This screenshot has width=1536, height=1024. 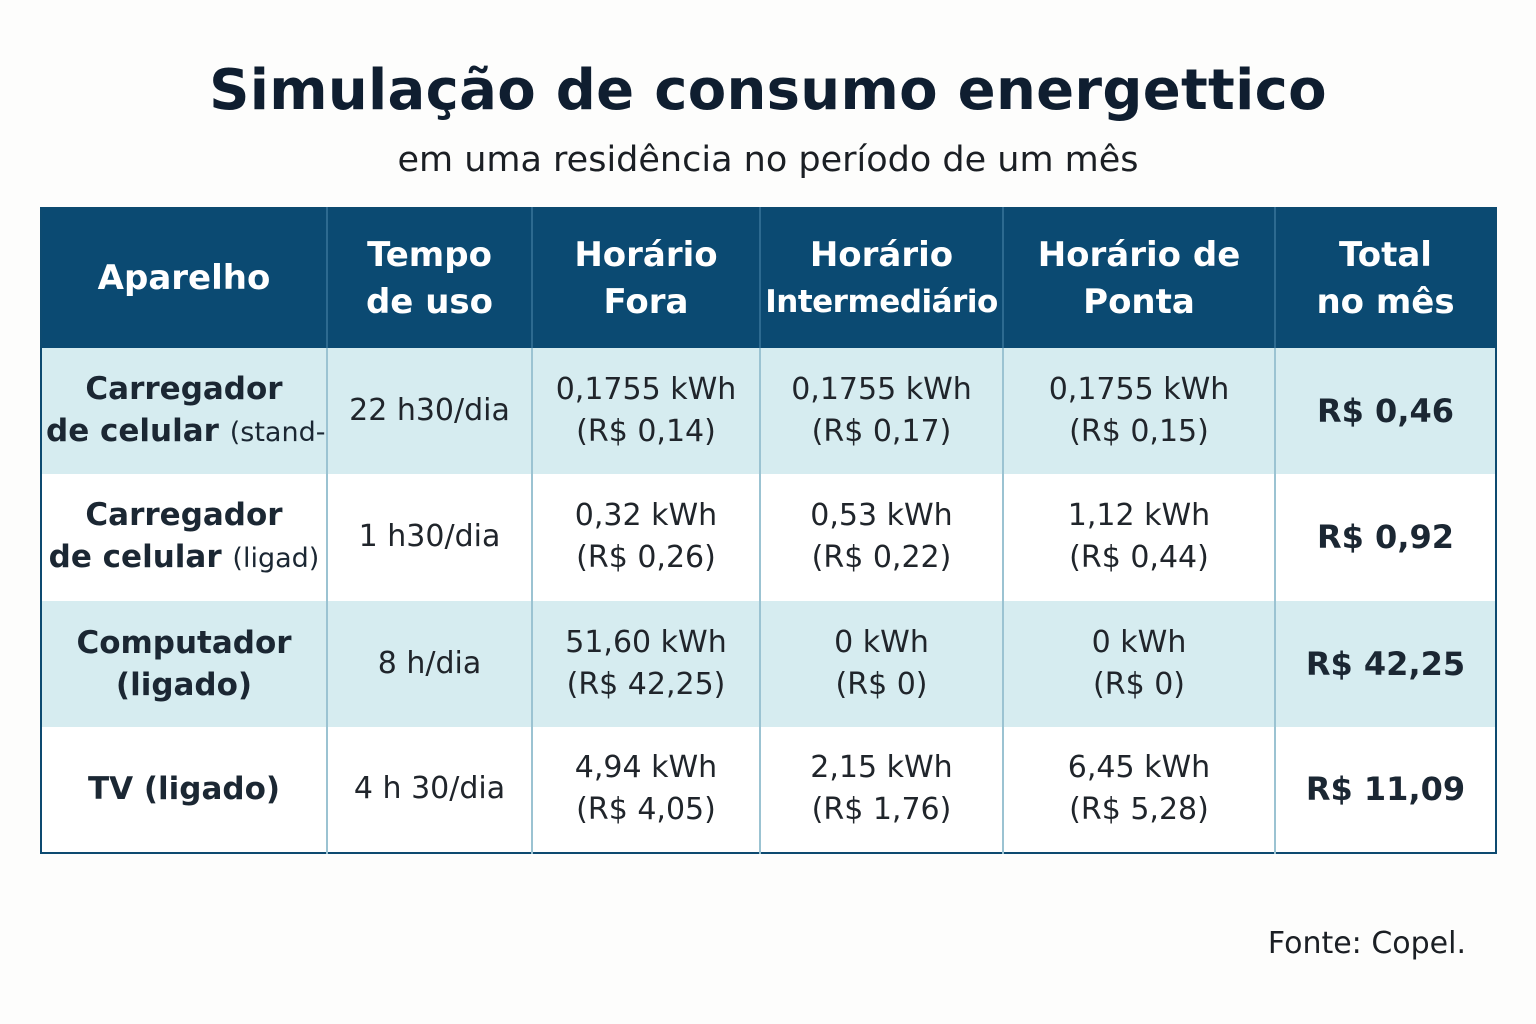 I want to click on usage-cell: 22 h30/dia, so click(x=429, y=411).